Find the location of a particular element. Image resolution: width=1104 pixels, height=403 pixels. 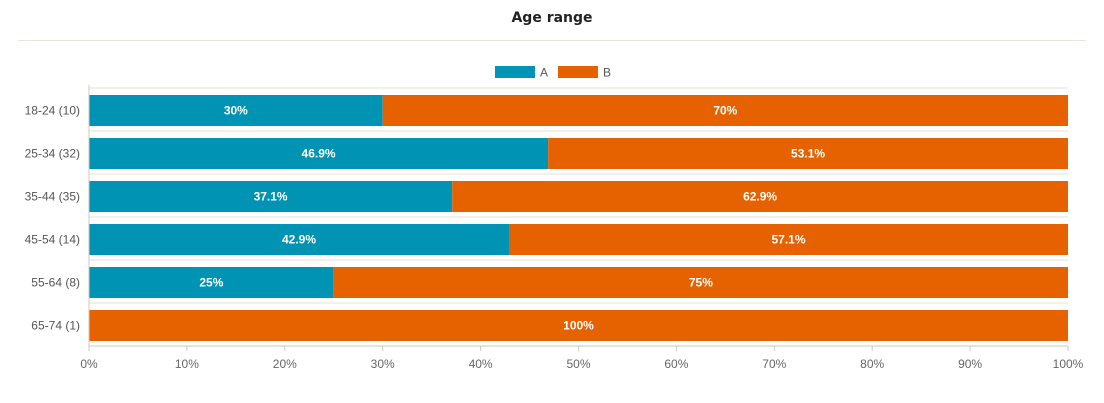

category-label: 65-74 (1) is located at coordinates (55, 326).